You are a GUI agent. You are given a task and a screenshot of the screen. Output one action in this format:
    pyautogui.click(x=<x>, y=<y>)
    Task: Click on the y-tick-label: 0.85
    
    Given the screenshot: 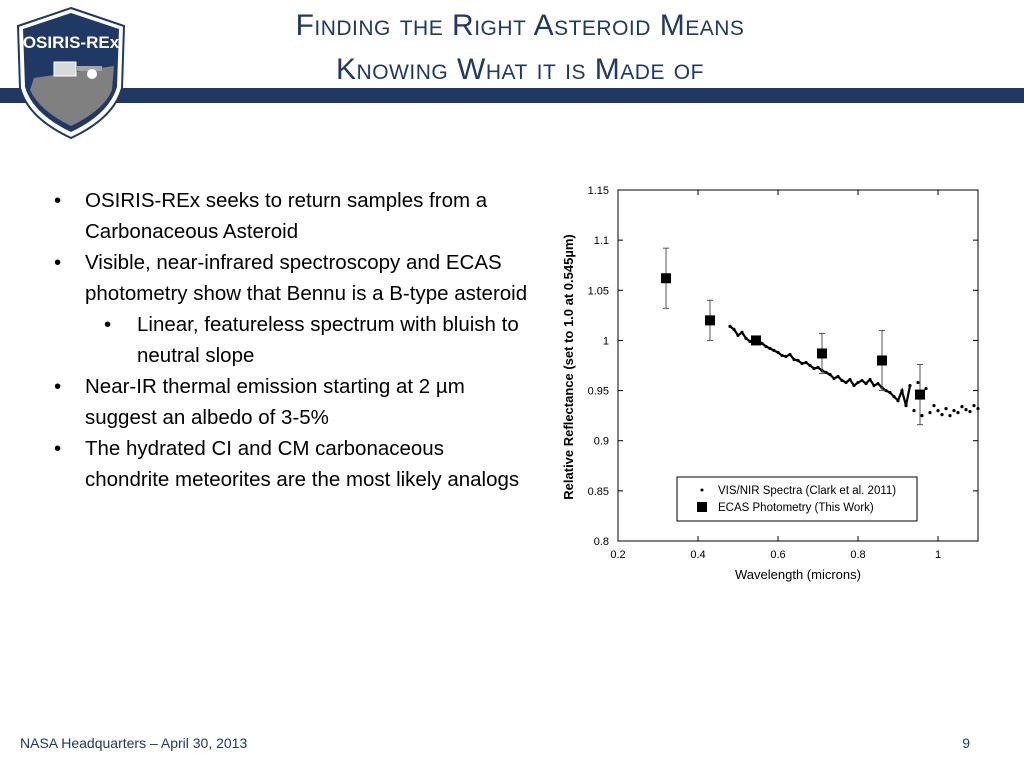 What is the action you would take?
    pyautogui.click(x=598, y=492)
    